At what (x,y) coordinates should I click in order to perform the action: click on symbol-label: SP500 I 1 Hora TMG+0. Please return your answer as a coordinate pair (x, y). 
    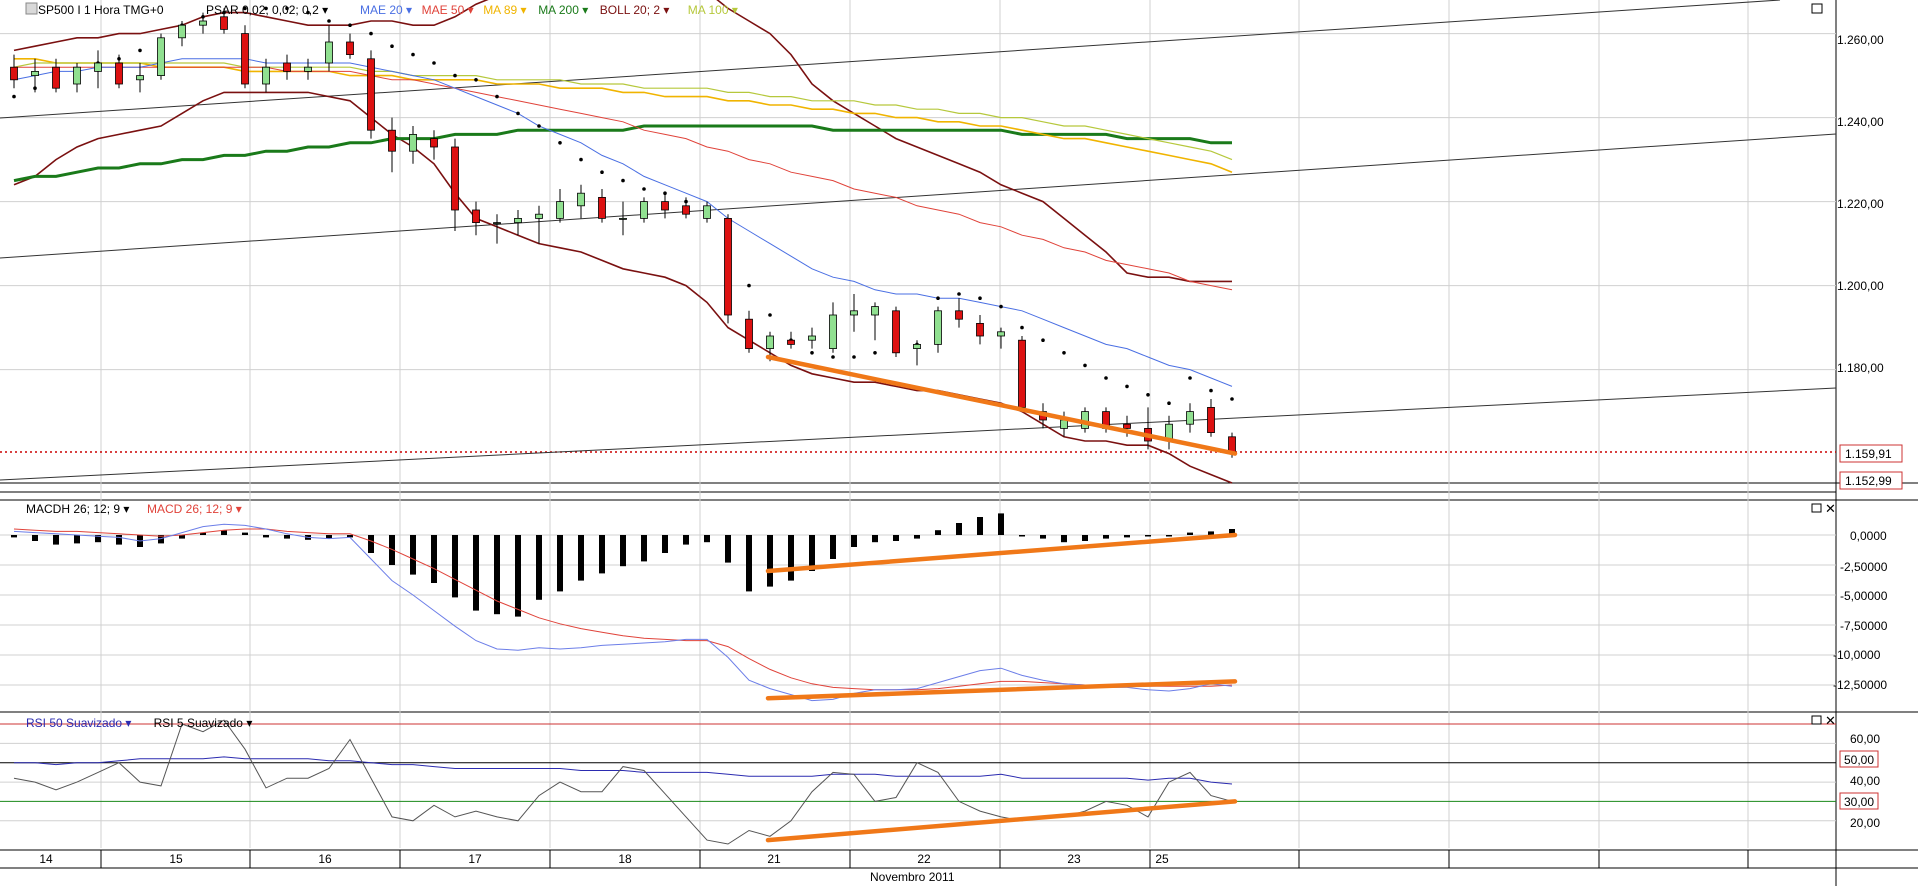
    Looking at the image, I should click on (101, 10).